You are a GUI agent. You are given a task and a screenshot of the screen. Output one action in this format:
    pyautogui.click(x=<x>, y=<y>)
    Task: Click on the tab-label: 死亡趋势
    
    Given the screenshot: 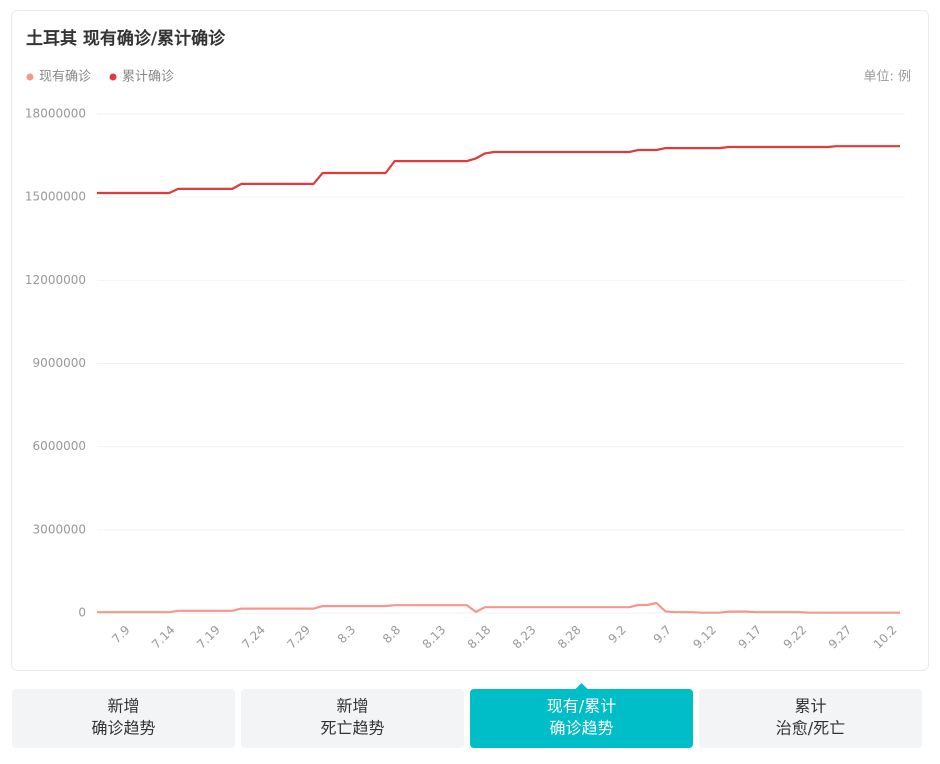 What is the action you would take?
    pyautogui.click(x=352, y=728)
    